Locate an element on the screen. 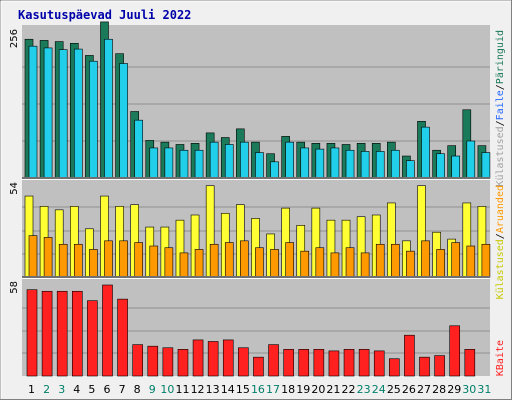 The image size is (512, 400). day-label: 17 is located at coordinates (273, 389).